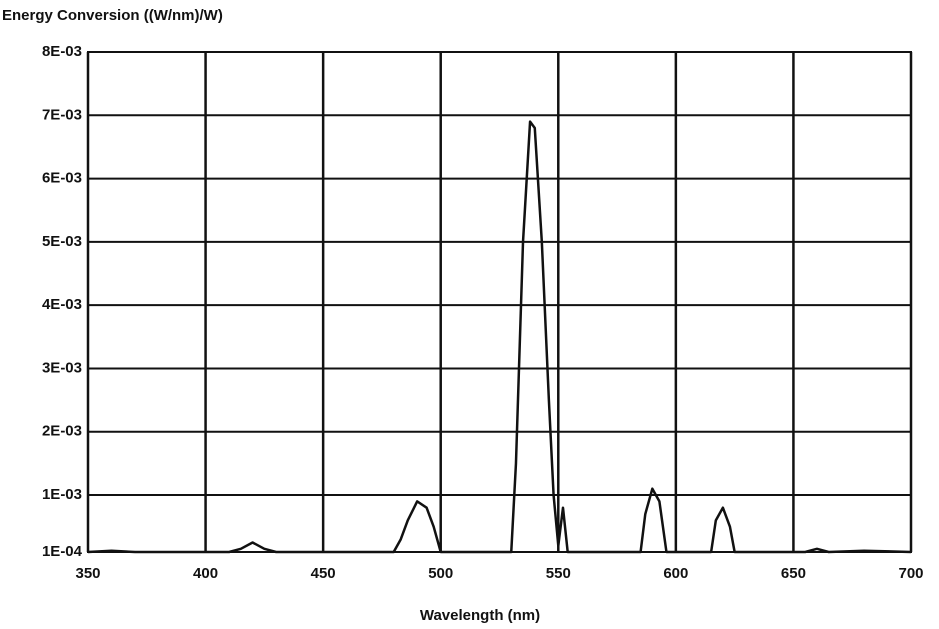  Describe the element at coordinates (323, 573) in the screenshot. I see `x-tick-label: 450` at that location.